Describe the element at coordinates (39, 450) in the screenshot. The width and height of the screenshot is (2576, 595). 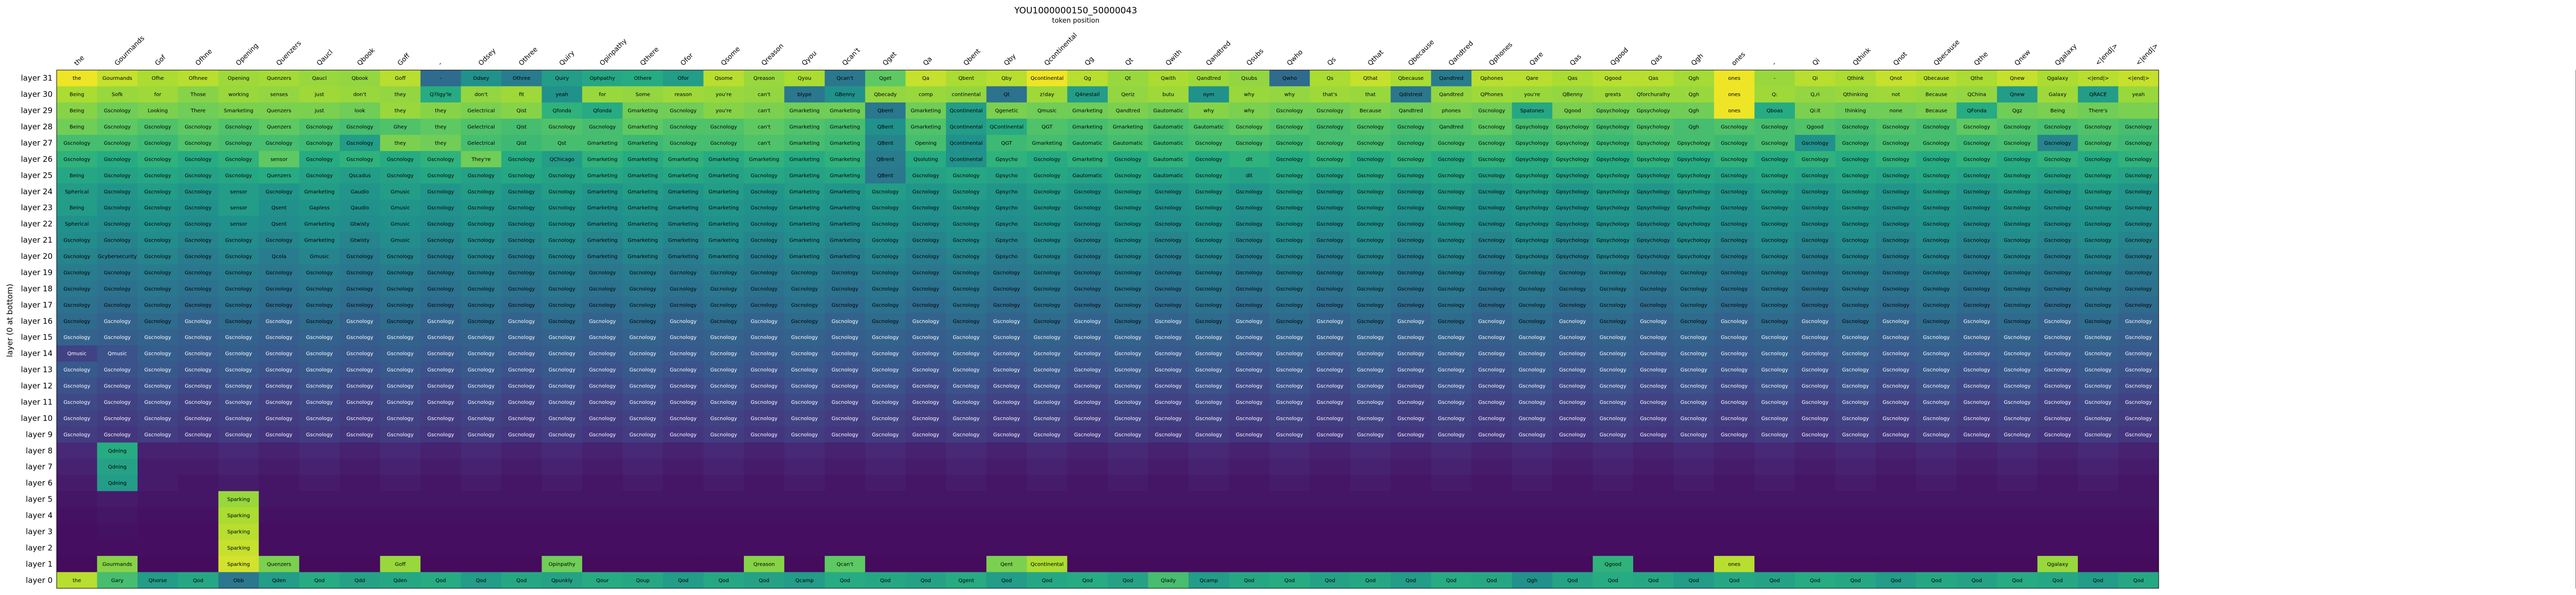
I see `row-label: layer 8` at that location.